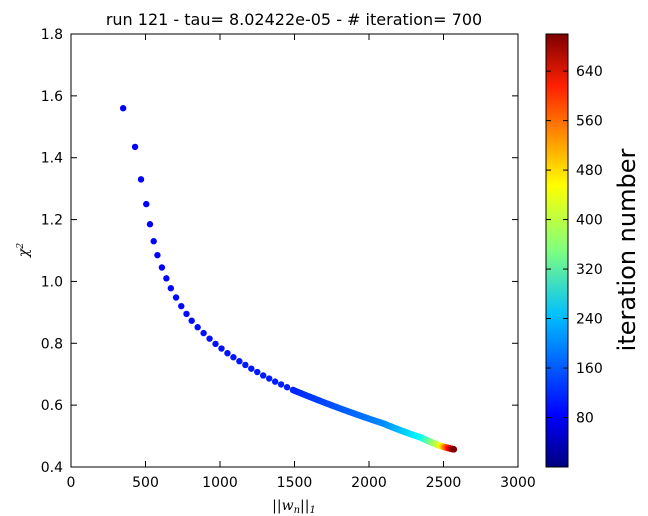  Describe the element at coordinates (589, 369) in the screenshot. I see `colorbar-tick-label: 160` at that location.